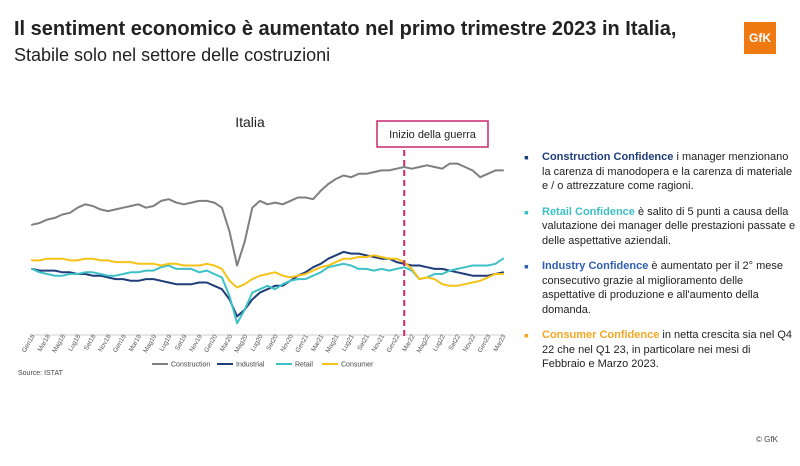 Image resolution: width=800 pixels, height=466 pixels. What do you see at coordinates (90, 342) in the screenshot?
I see `x-tick-label: Set18` at bounding box center [90, 342].